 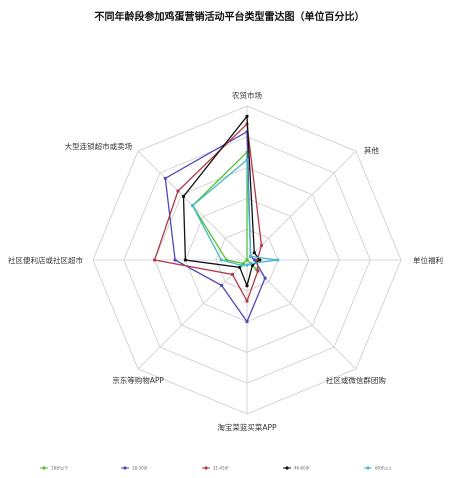 What do you see at coordinates (247, 95) in the screenshot?
I see `axis-label: 农贸市场` at bounding box center [247, 95].